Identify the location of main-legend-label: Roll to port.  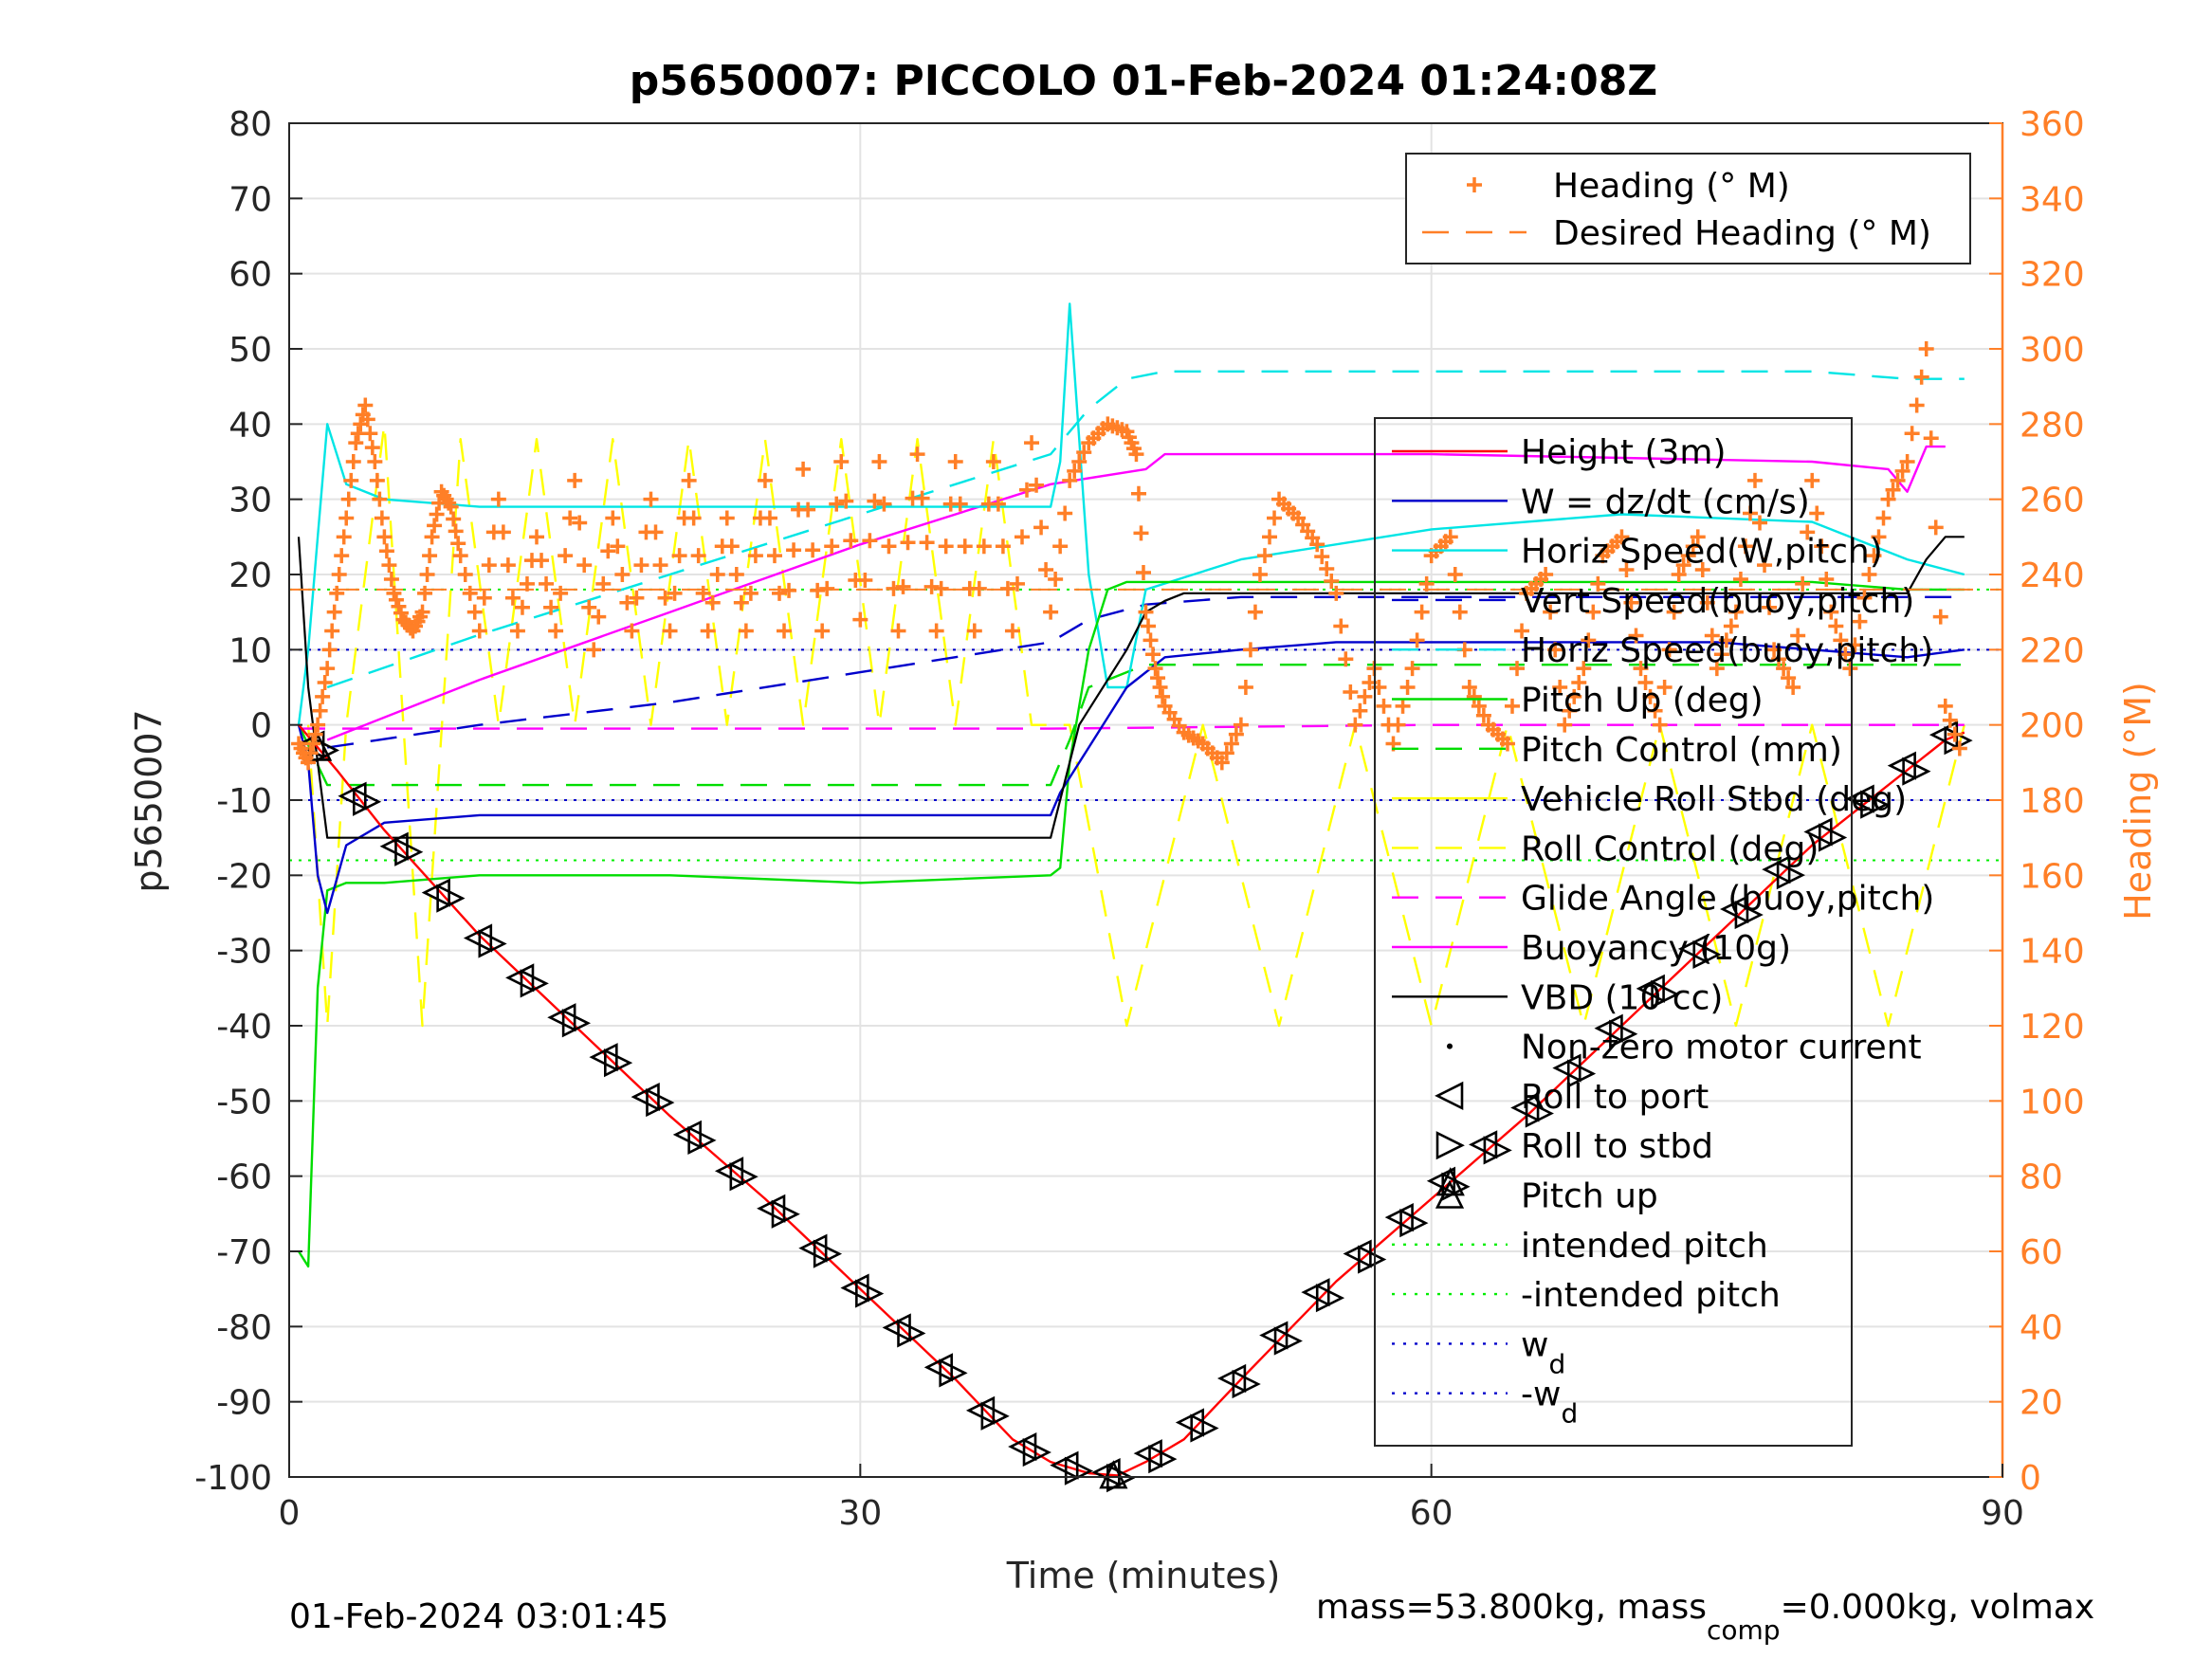
(1615, 1097).